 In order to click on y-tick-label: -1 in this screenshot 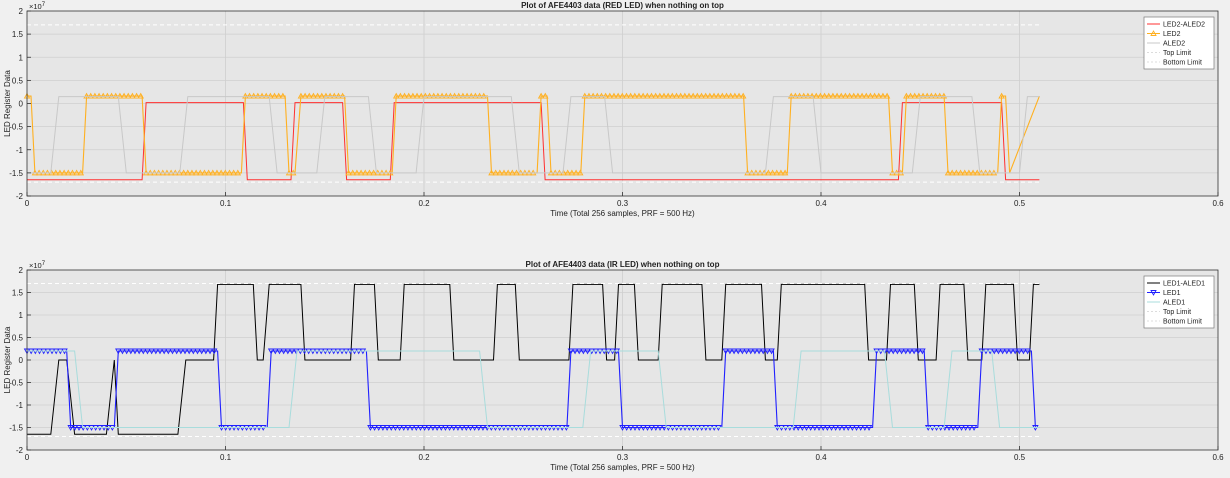, I will do `click(20, 150)`.